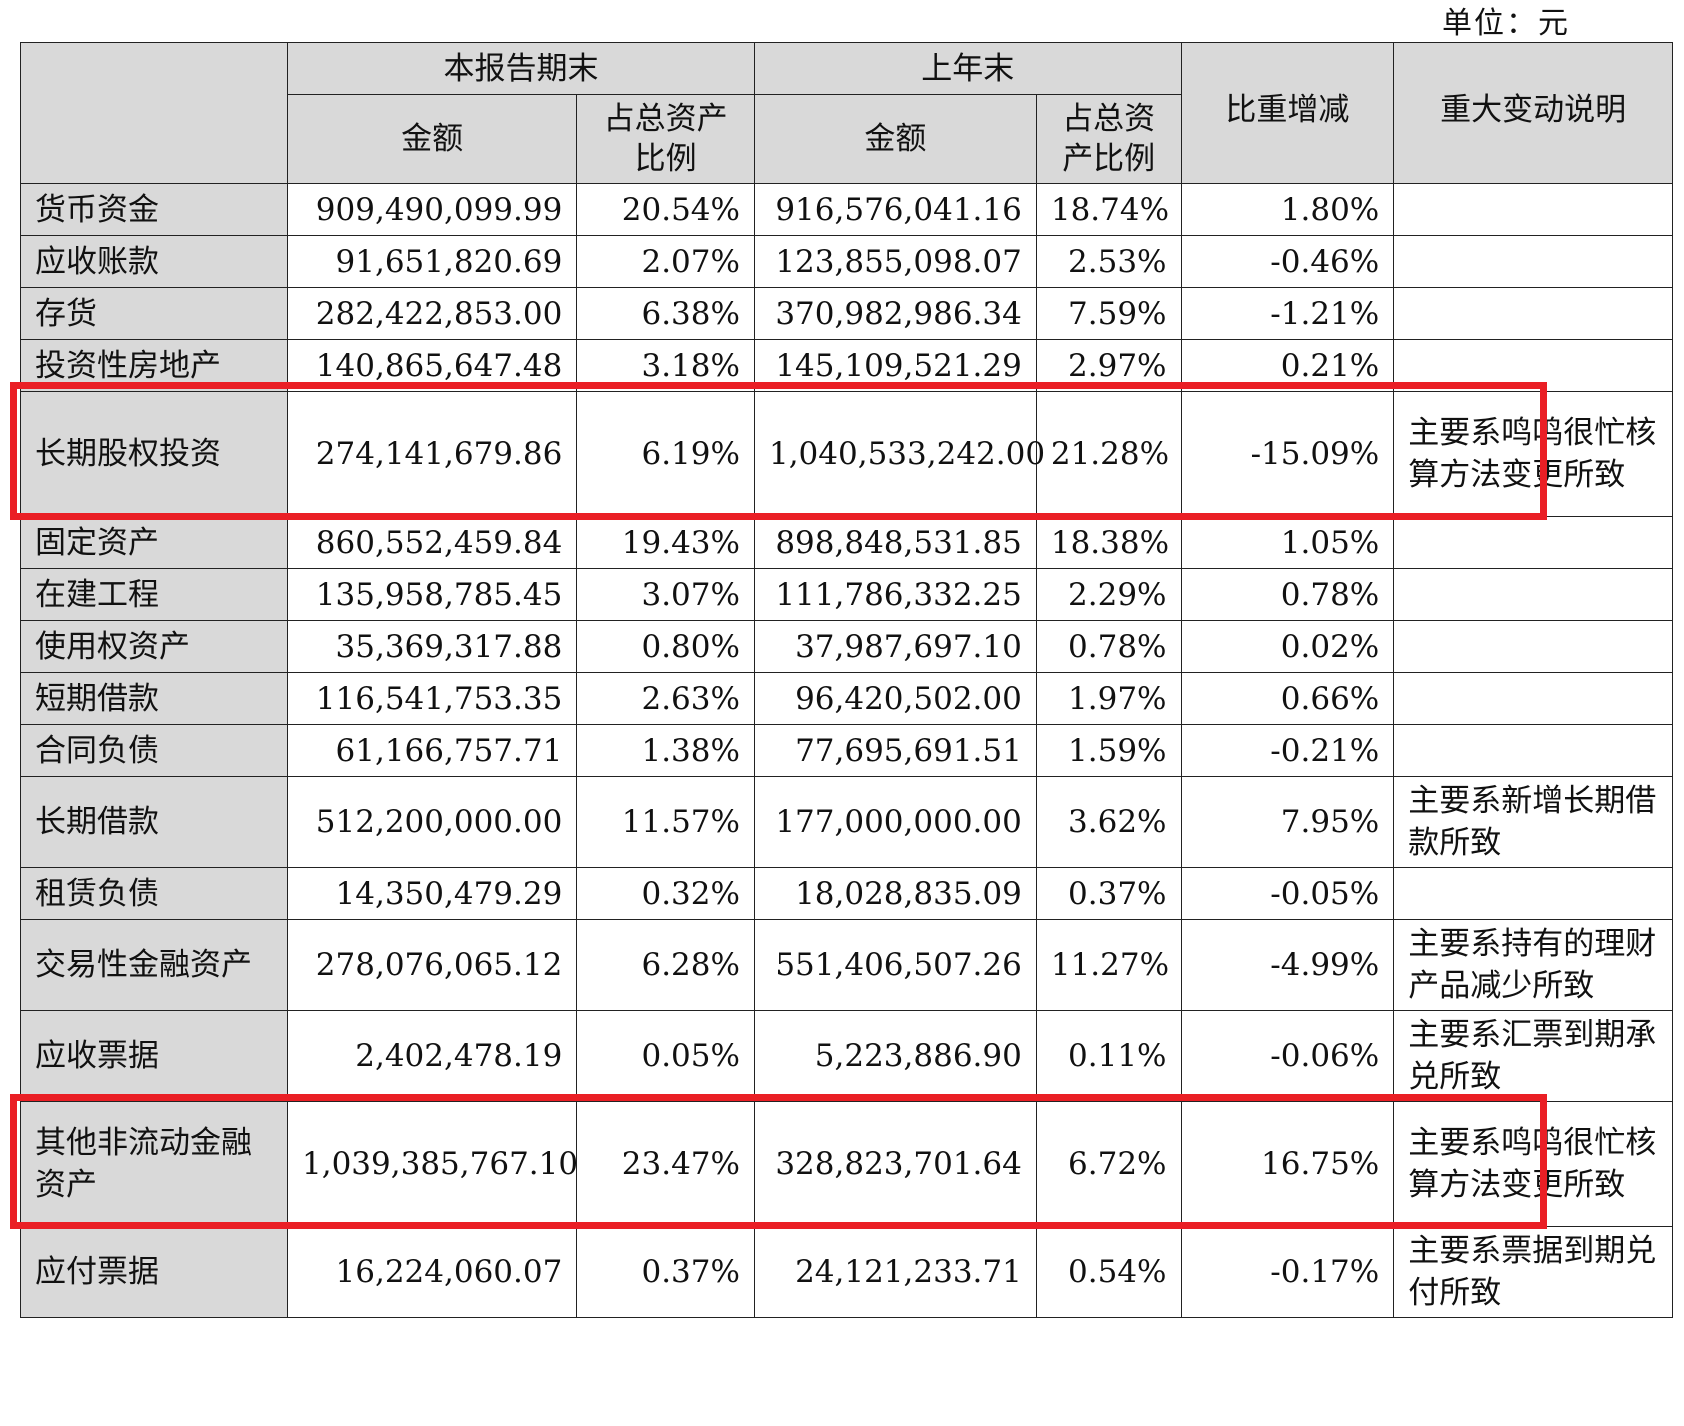 Image resolution: width=1684 pixels, height=1426 pixels. I want to click on prior-amount: 5,223,886.90, so click(895, 1056).